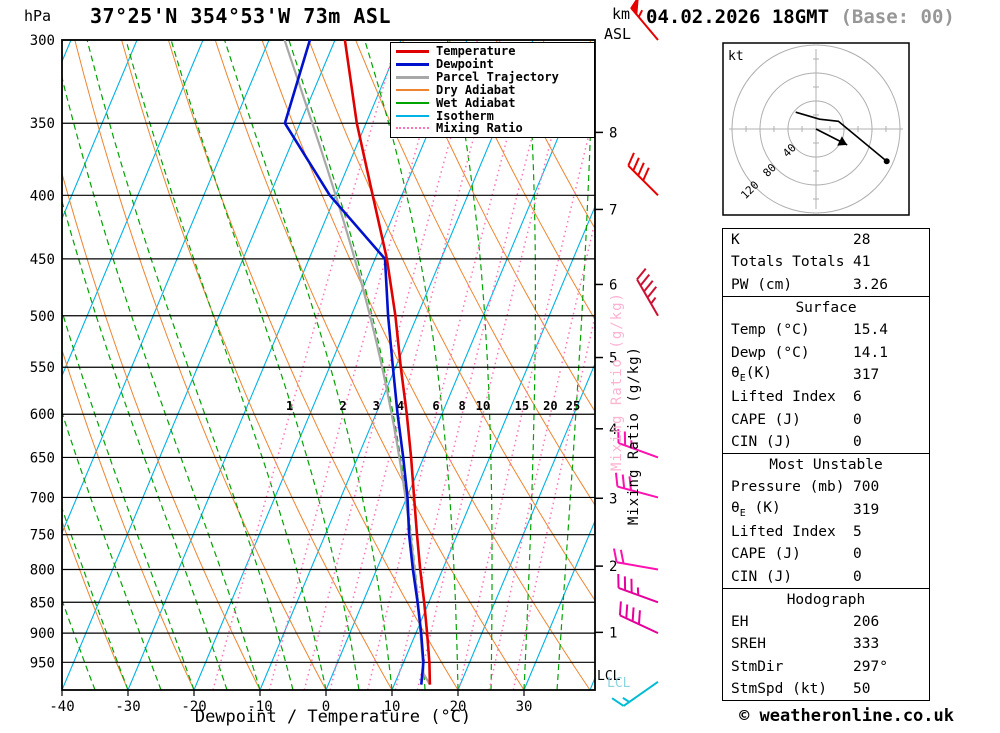 The image size is (1000, 733). I want to click on table-row-value: 15.4, so click(870, 330).